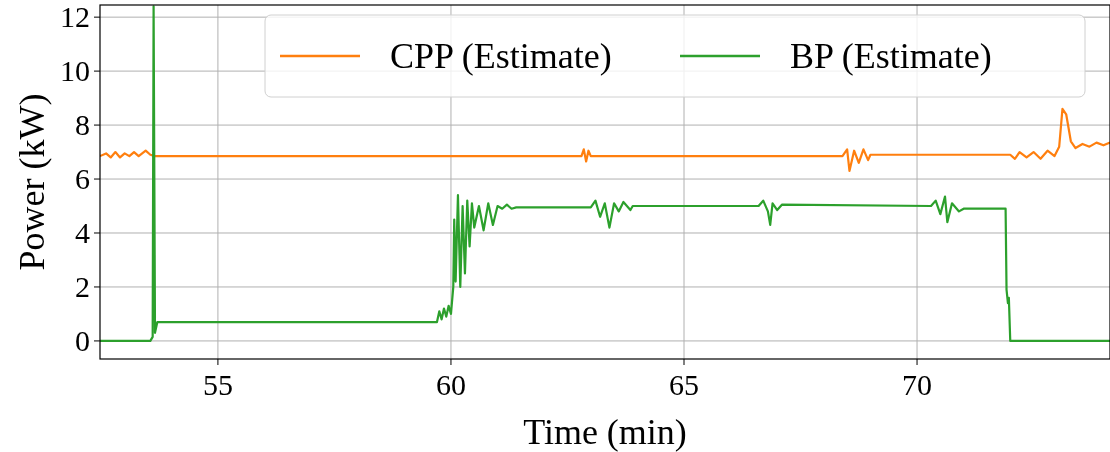 This screenshot has height=452, width=1110. I want to click on x-tick-label: 70, so click(917, 384).